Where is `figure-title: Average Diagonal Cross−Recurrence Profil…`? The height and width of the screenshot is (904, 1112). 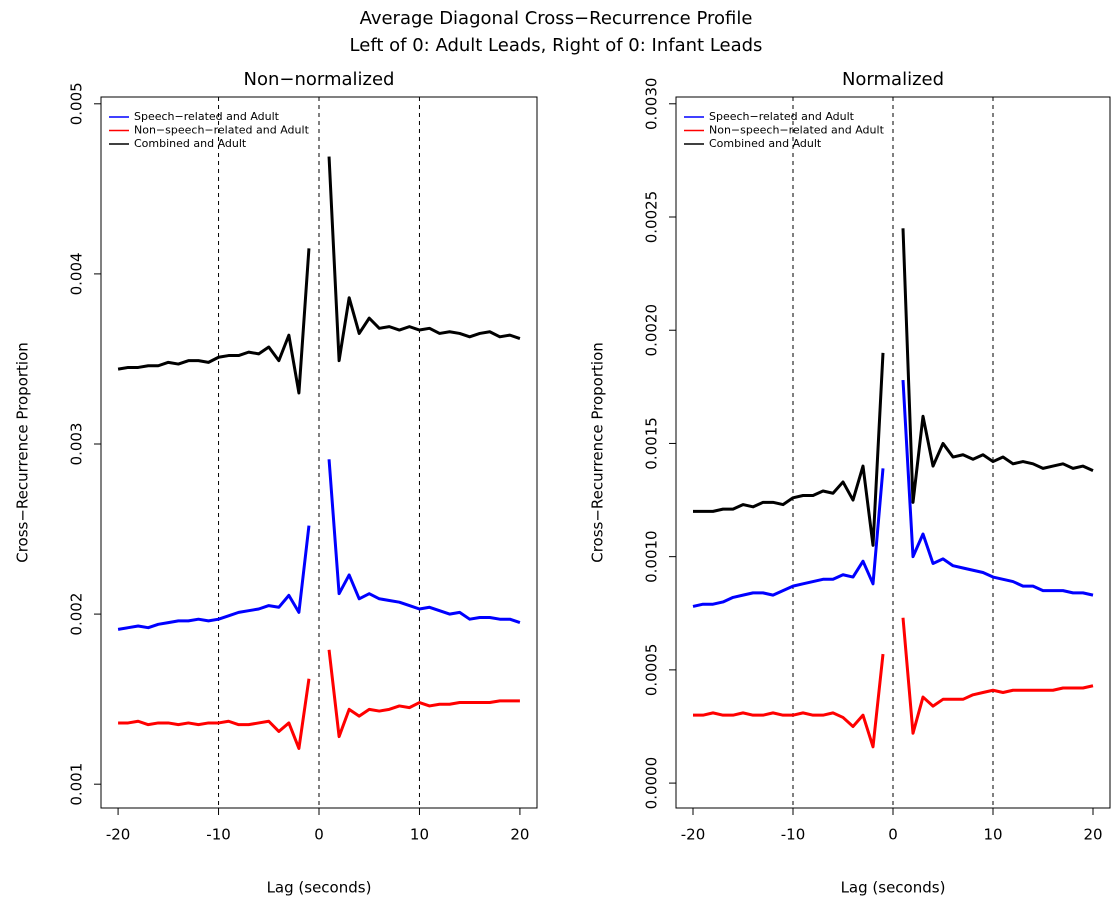
figure-title: Average Diagonal Cross−Recurrence Profil… is located at coordinates (556, 18).